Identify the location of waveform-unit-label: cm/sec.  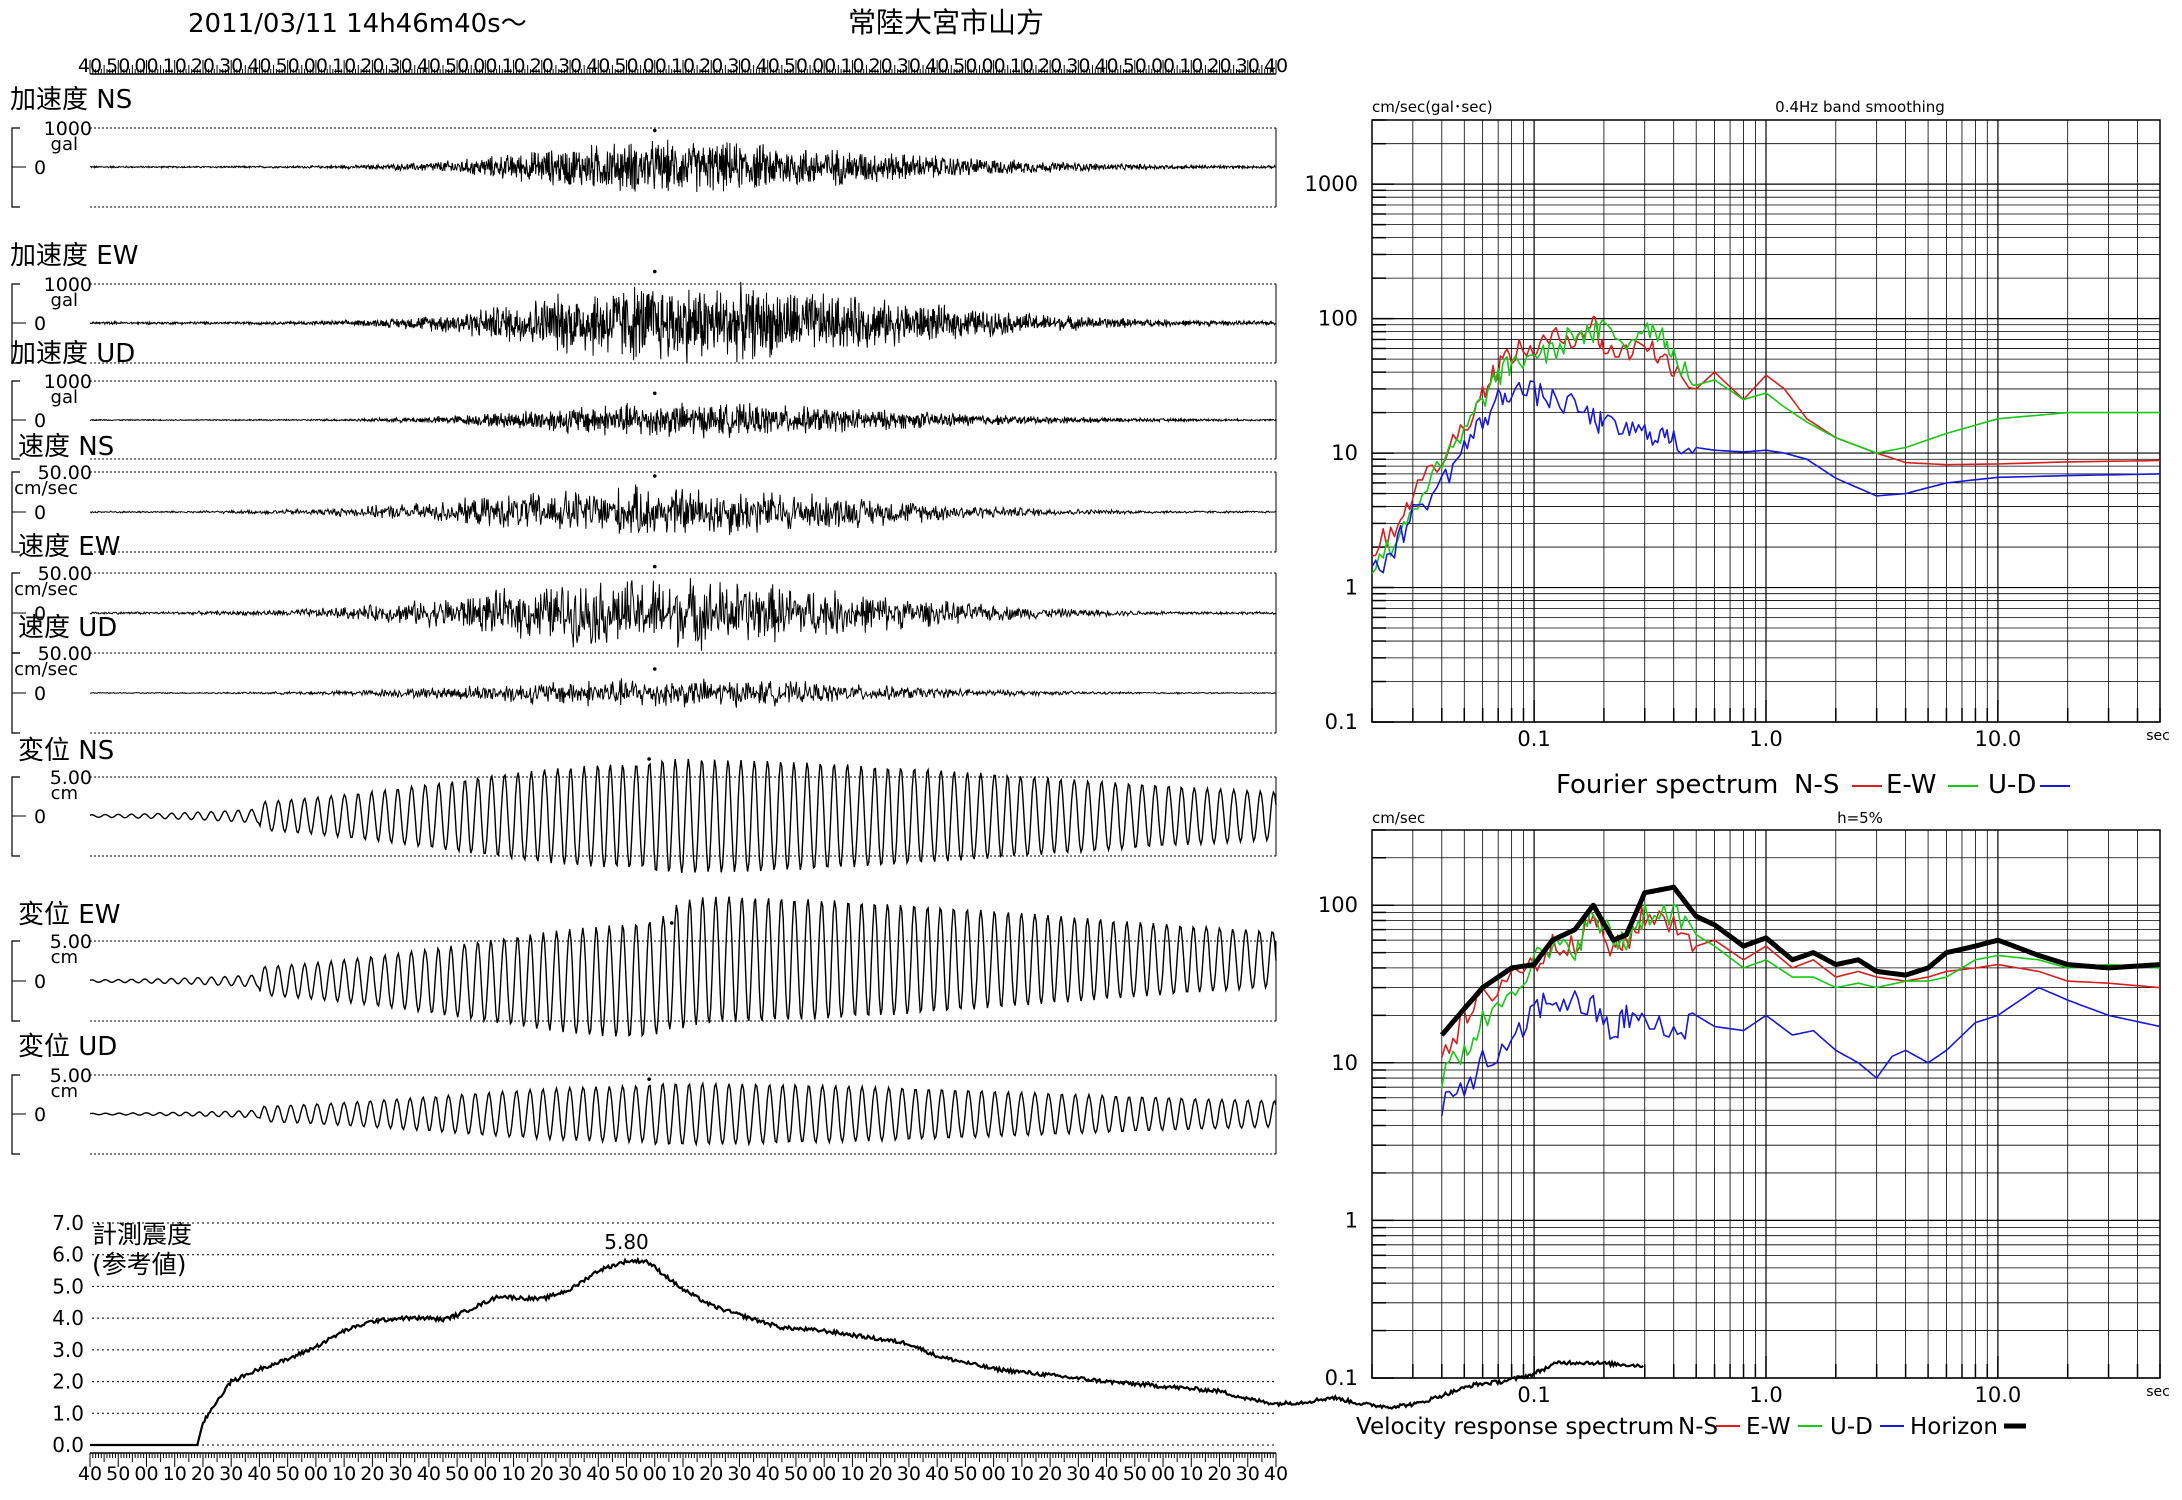
(46, 669).